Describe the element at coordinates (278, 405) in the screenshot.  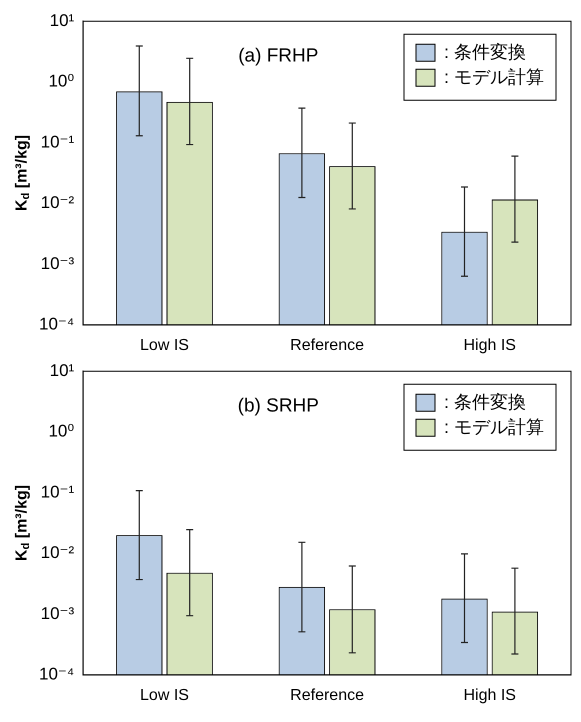
I see `text: (b) SRHP` at that location.